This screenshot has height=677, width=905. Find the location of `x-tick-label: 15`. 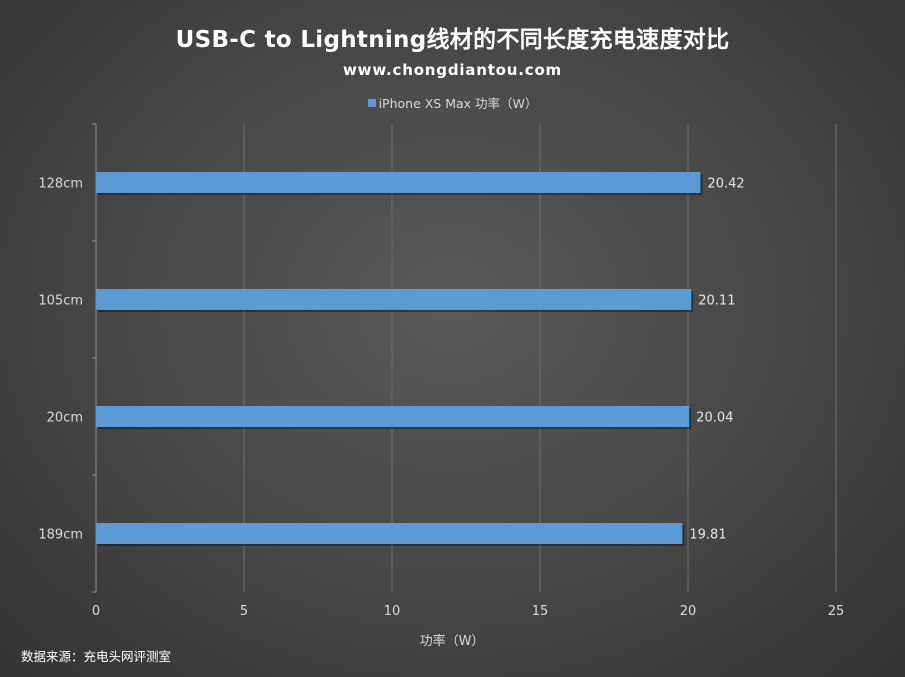

x-tick-label: 15 is located at coordinates (540, 611).